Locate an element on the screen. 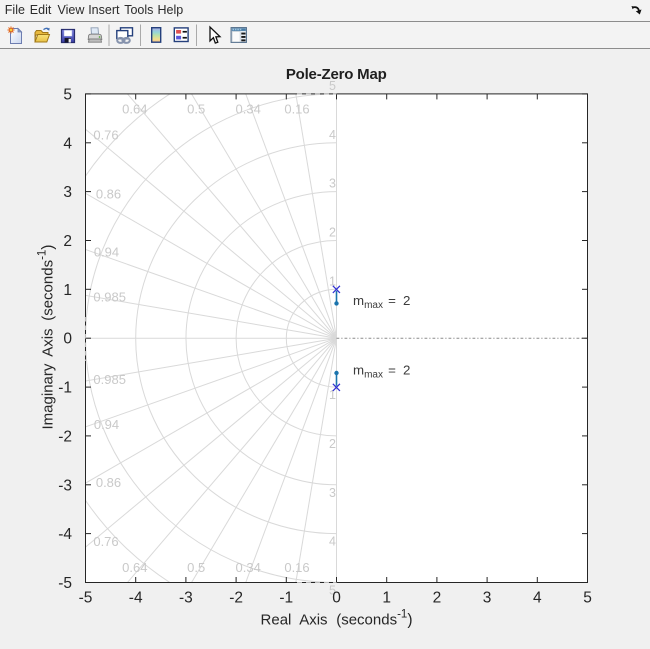 The width and height of the screenshot is (650, 649). svg-text: Pole-Zero Map is located at coordinates (336, 74).